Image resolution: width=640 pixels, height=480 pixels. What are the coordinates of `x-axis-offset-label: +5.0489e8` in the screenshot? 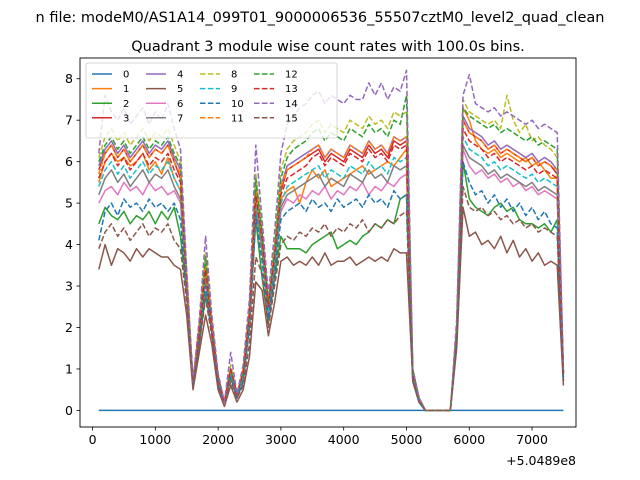 It's located at (541, 460).